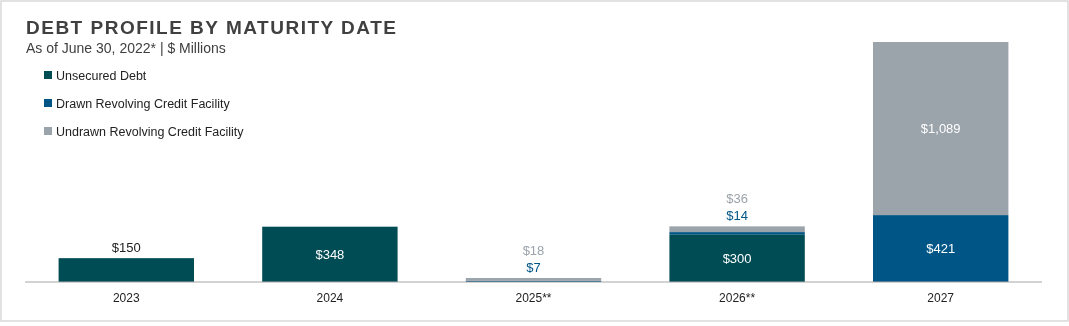 This screenshot has height=326, width=1069. Describe the element at coordinates (143, 104) in the screenshot. I see `legend-label: Drawn Revolving Credit Facility` at that location.